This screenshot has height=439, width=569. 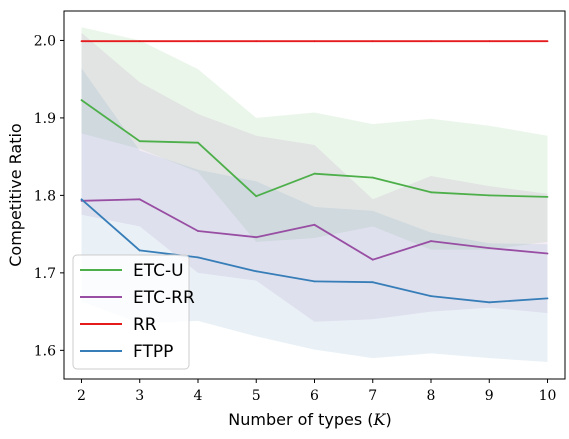 What do you see at coordinates (380, 419) in the screenshot?
I see `x-axis-title-variable: K` at bounding box center [380, 419].